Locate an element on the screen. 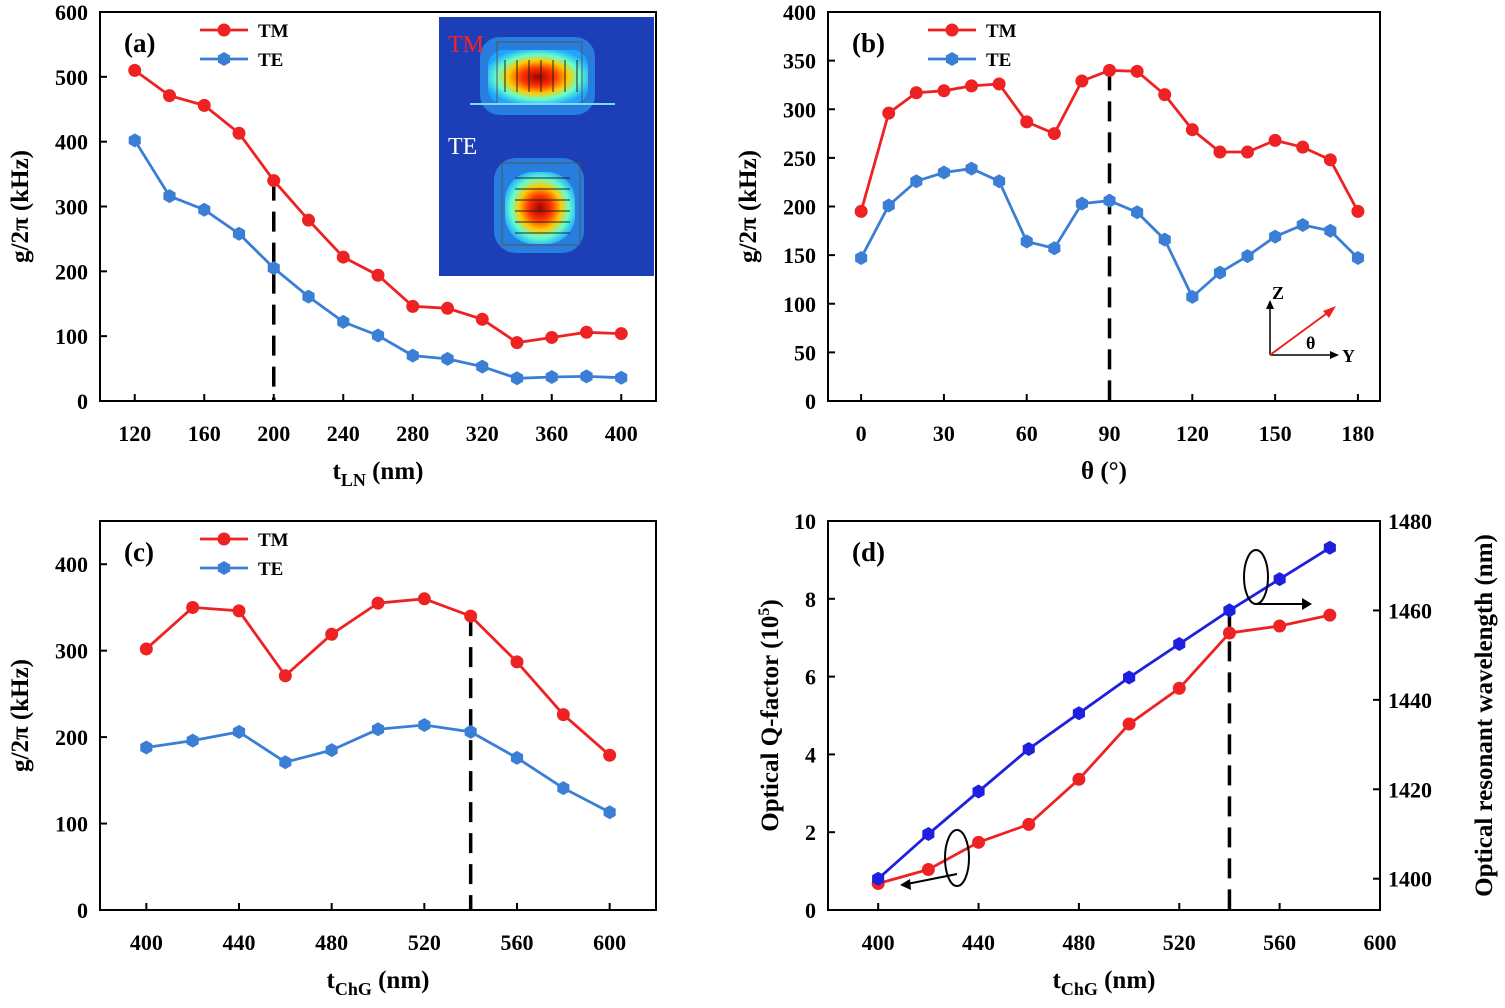 The image size is (1505, 1008). theta-arrowhead is located at coordinates (1329, 312).